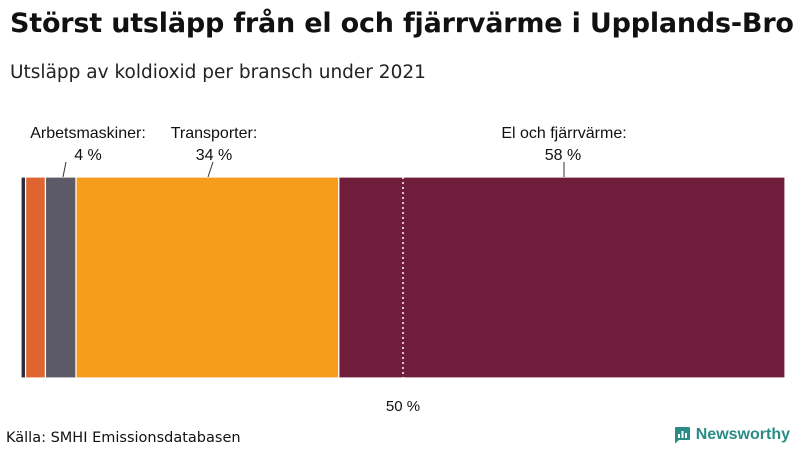 This screenshot has height=450, width=800. Describe the element at coordinates (88, 133) in the screenshot. I see `segment-label-2: Arbetsmaskiner:` at that location.